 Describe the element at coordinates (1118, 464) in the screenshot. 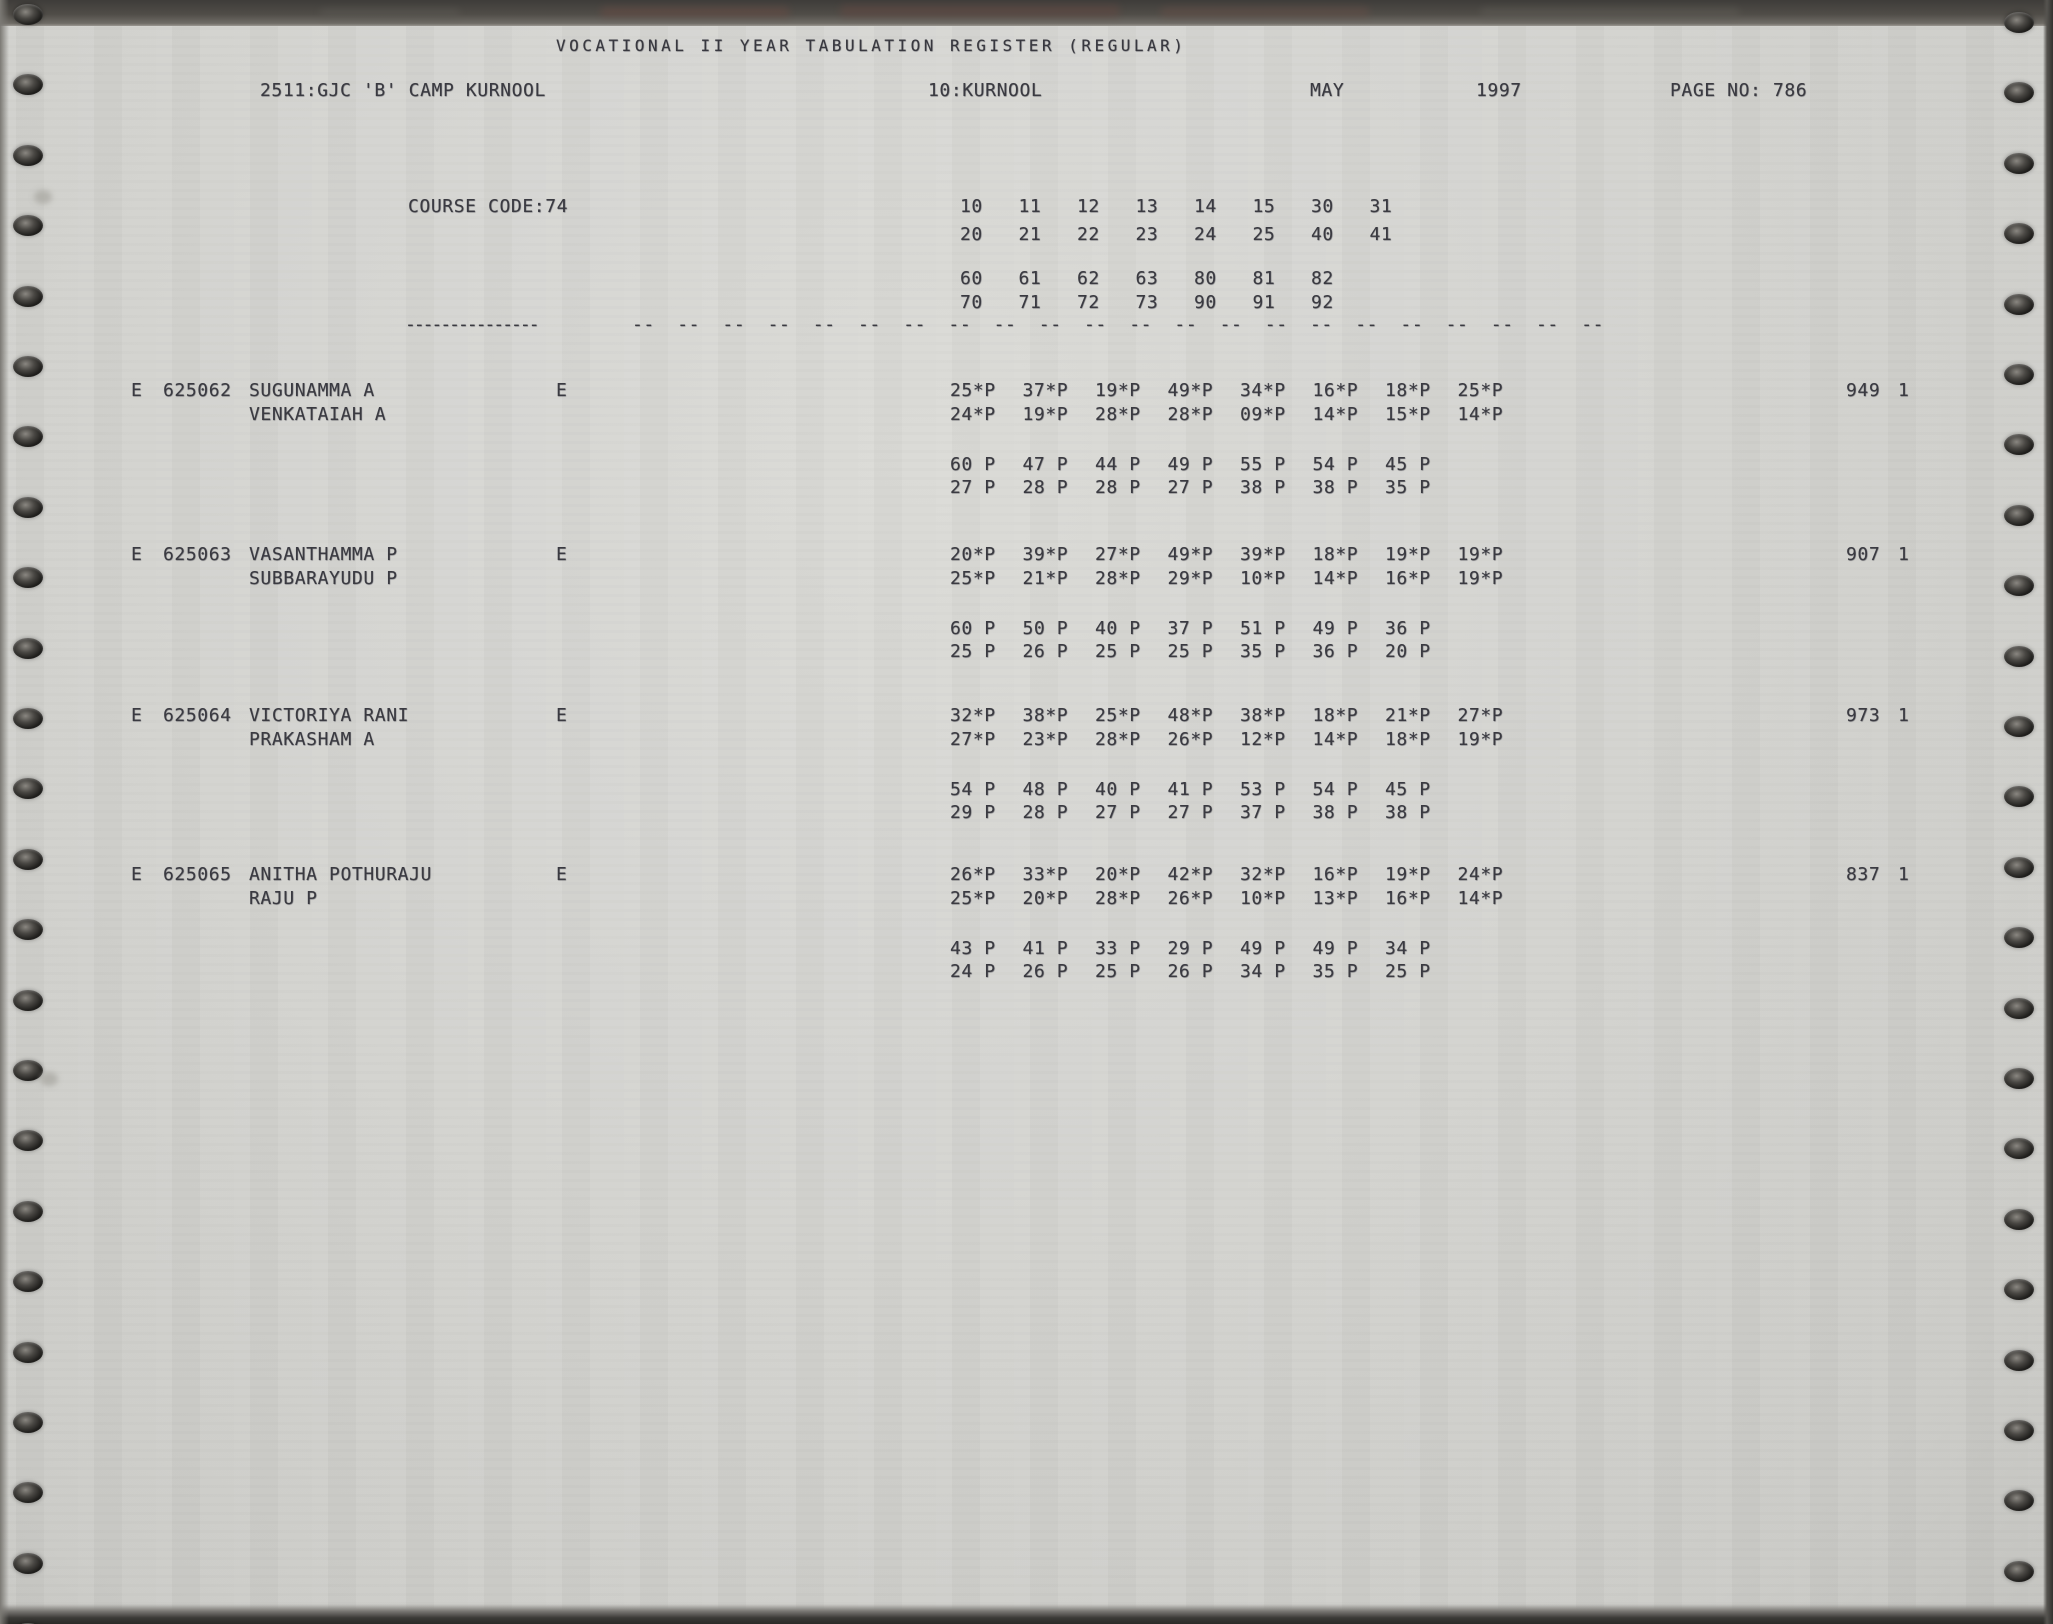

I see `marks-cell: 44 P` at that location.